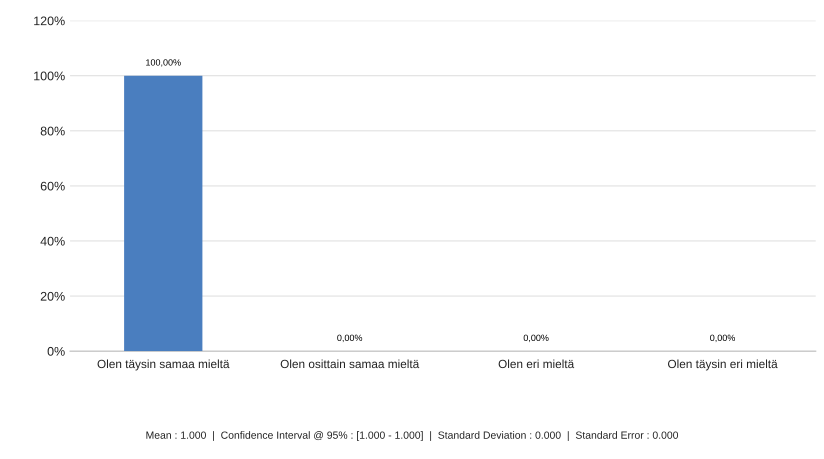 The height and width of the screenshot is (459, 824). Describe the element at coordinates (412, 436) in the screenshot. I see `text: Mean : 1.000 | Confidence Interval @ 95% : [1.000 - 1.000] | Standard Deviation : 0.000 | Standard Error : 0.000` at that location.